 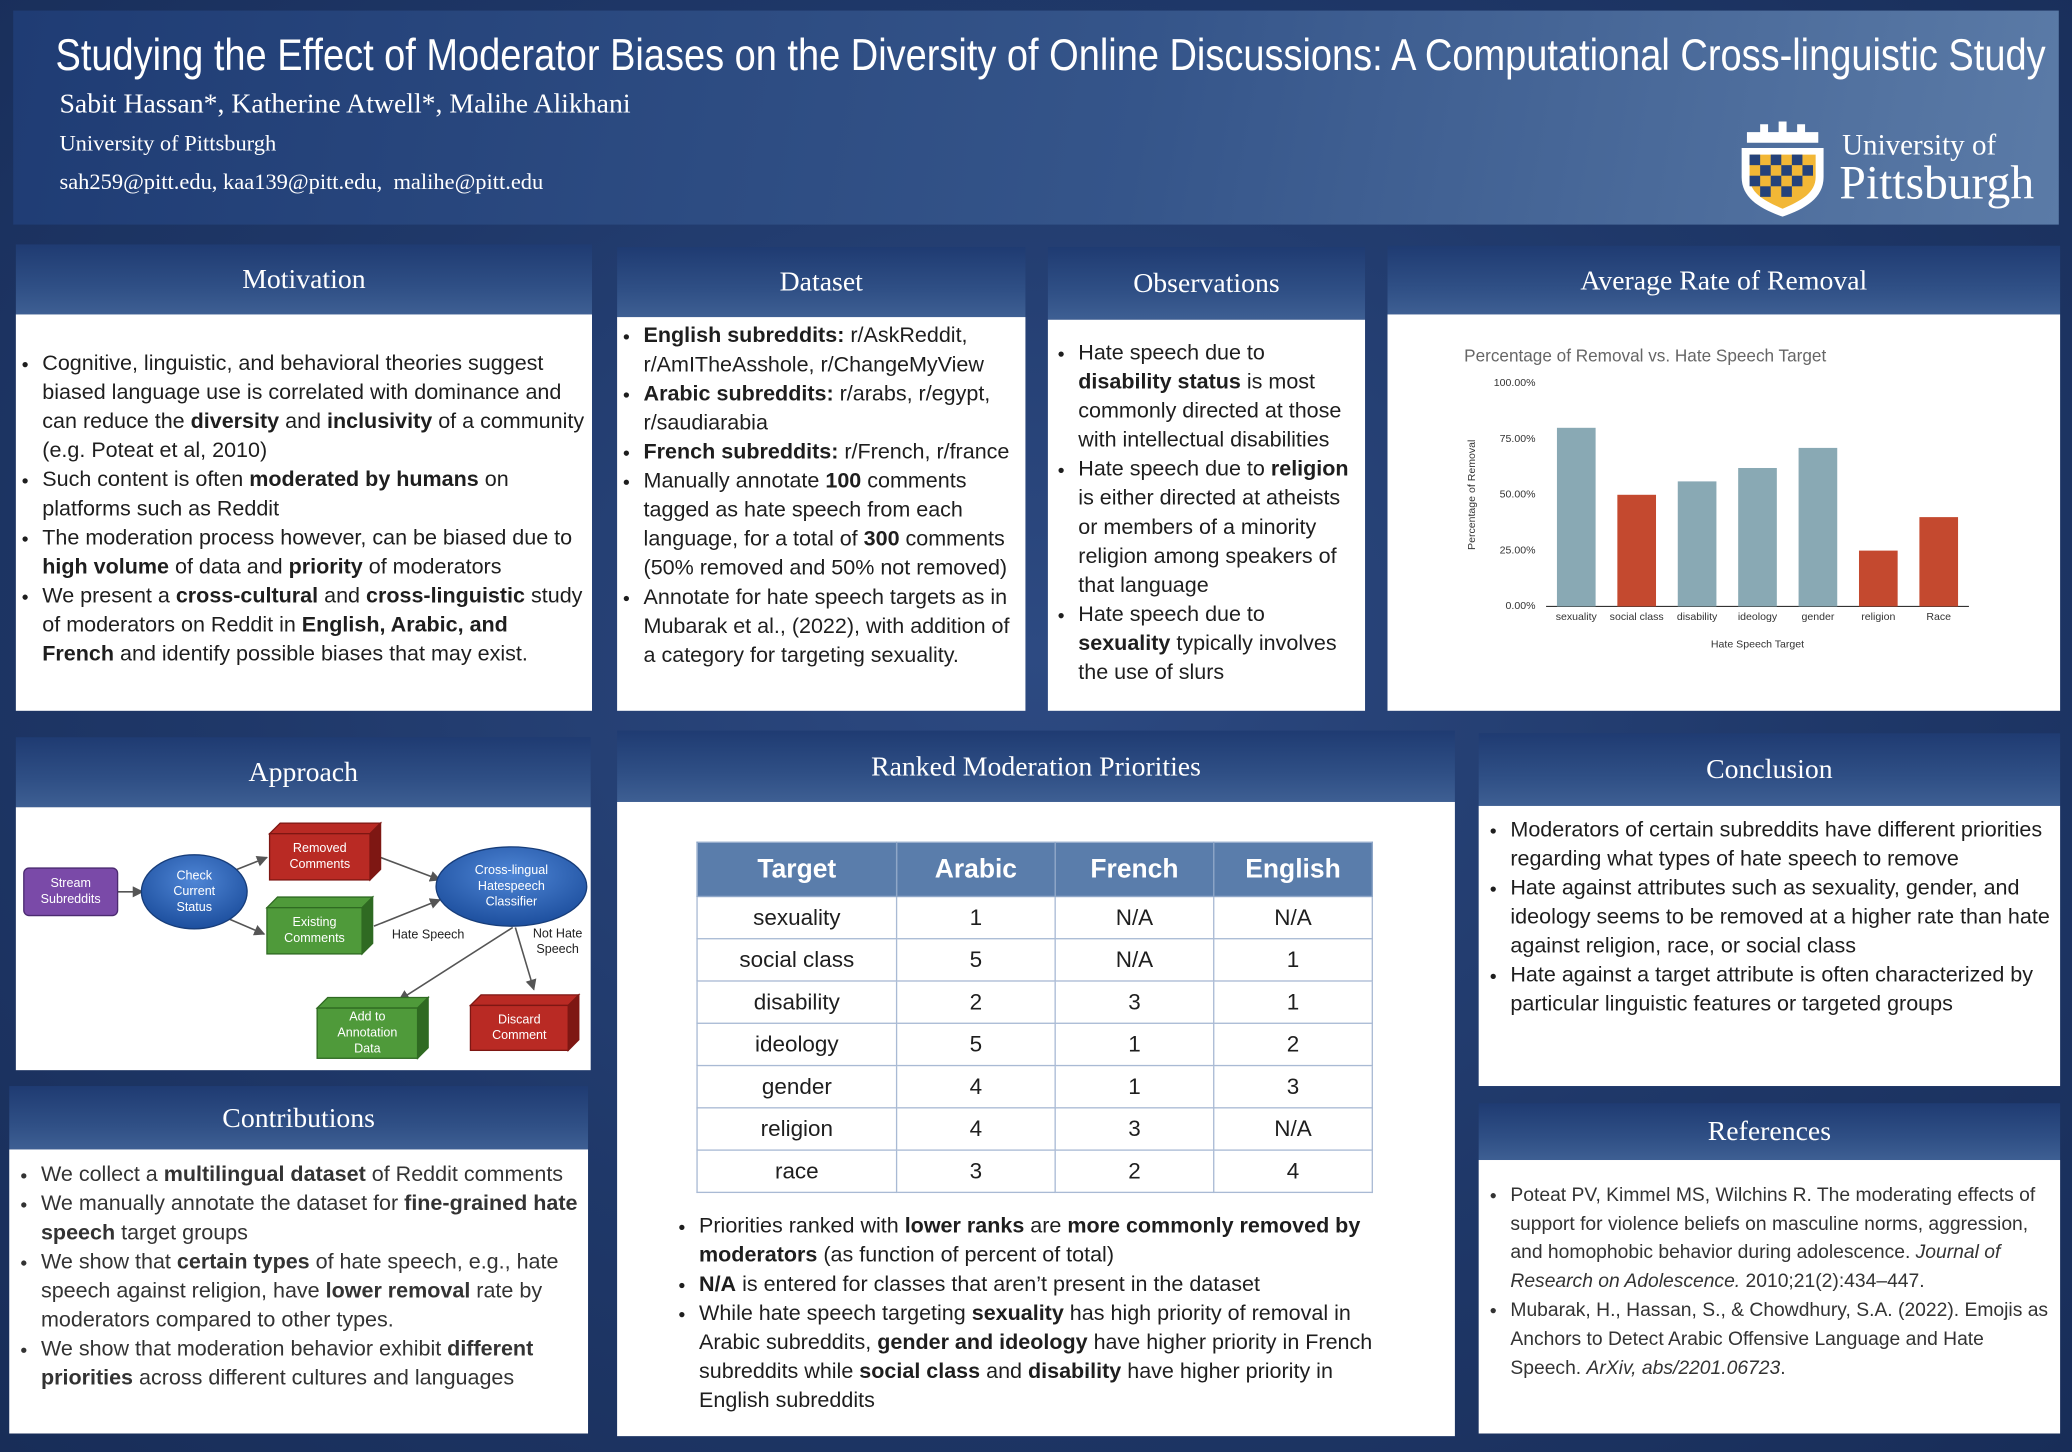 I want to click on text: 2010;21(2):434–447., so click(x=1832, y=1281).